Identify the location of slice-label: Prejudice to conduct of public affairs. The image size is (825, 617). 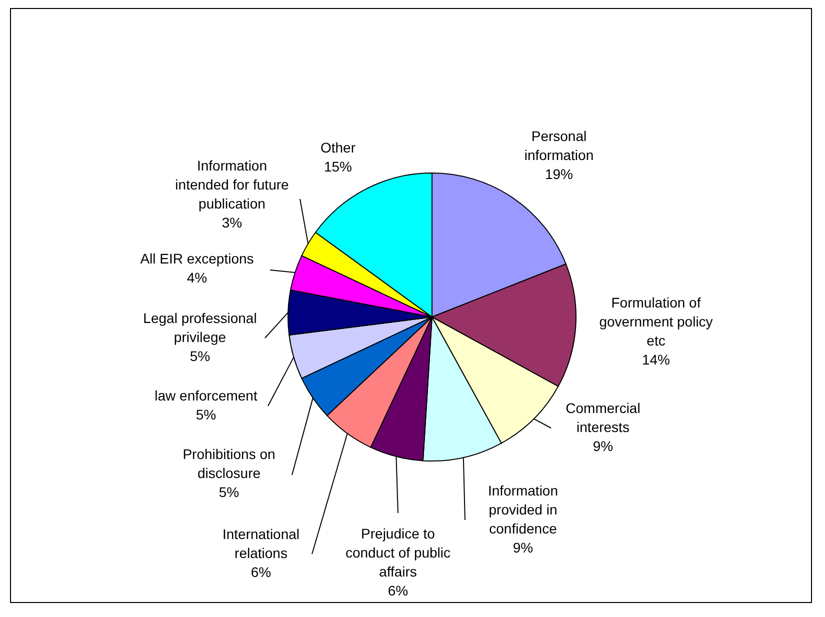
(398, 552).